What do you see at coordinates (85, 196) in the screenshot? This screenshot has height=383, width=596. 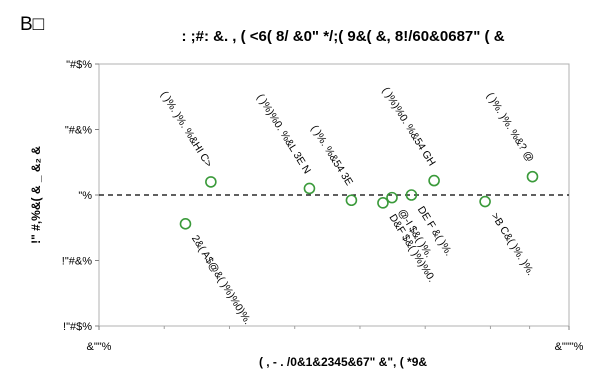 I see `y-tick-label: "%` at bounding box center [85, 196].